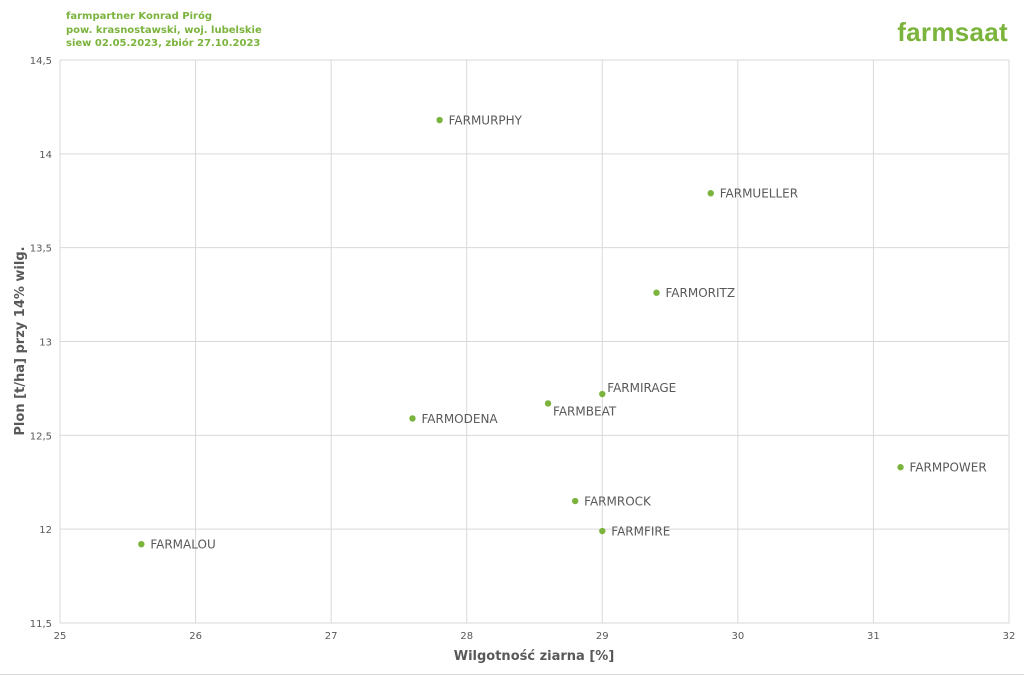 The height and width of the screenshot is (675, 1024). I want to click on point-label: FARMORITZ, so click(701, 293).